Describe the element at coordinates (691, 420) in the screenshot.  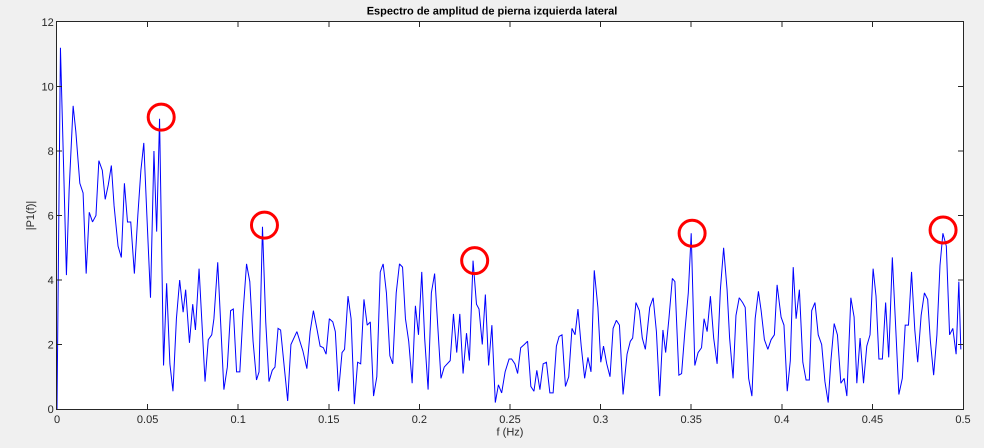
I see `x-tick-label: 0.35` at that location.